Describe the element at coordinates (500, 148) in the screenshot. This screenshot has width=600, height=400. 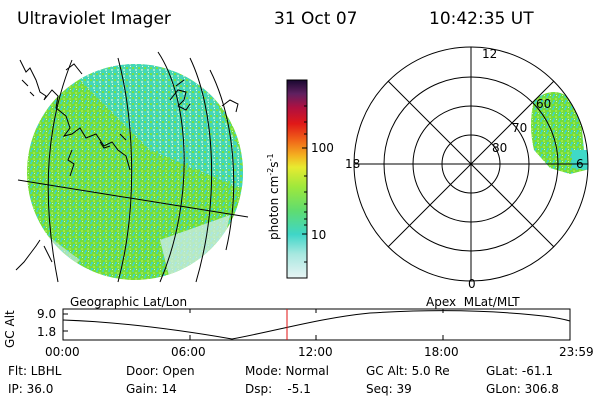
I see `mlat-label-80: 80` at that location.